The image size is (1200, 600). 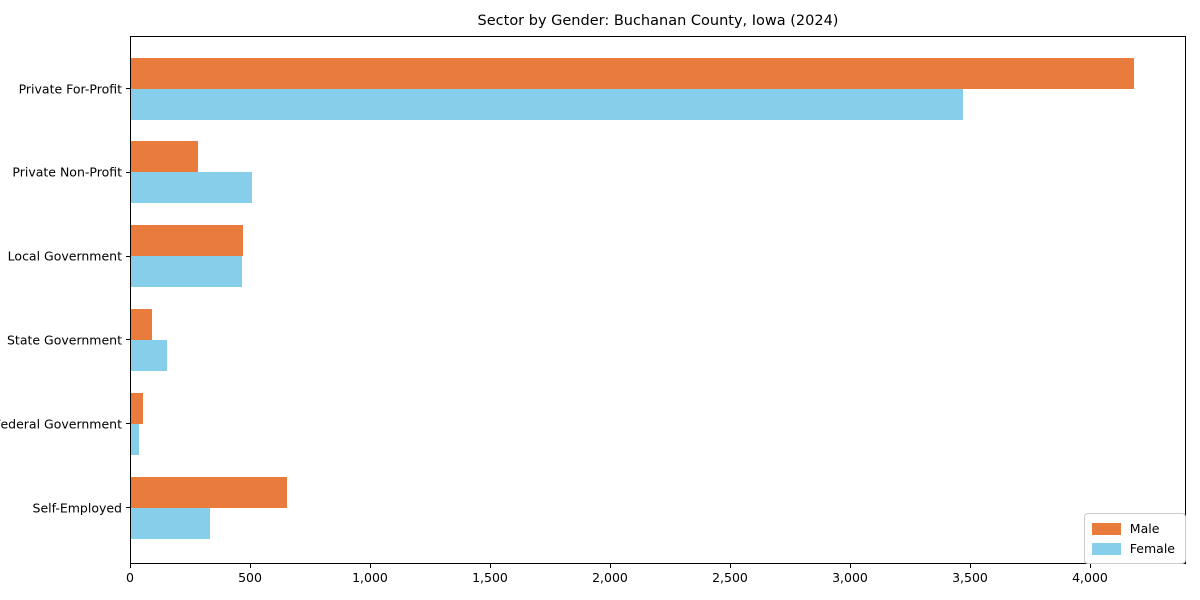 What do you see at coordinates (1106, 528) in the screenshot?
I see `legend-swatch-male` at bounding box center [1106, 528].